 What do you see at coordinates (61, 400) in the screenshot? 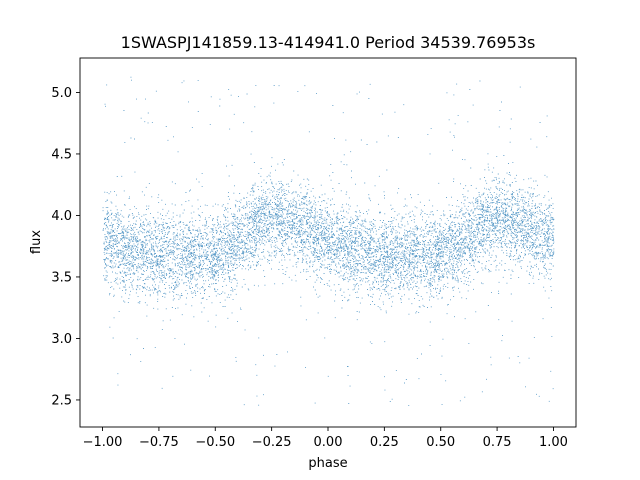
I see `y-tick-label: 2.5` at bounding box center [61, 400].